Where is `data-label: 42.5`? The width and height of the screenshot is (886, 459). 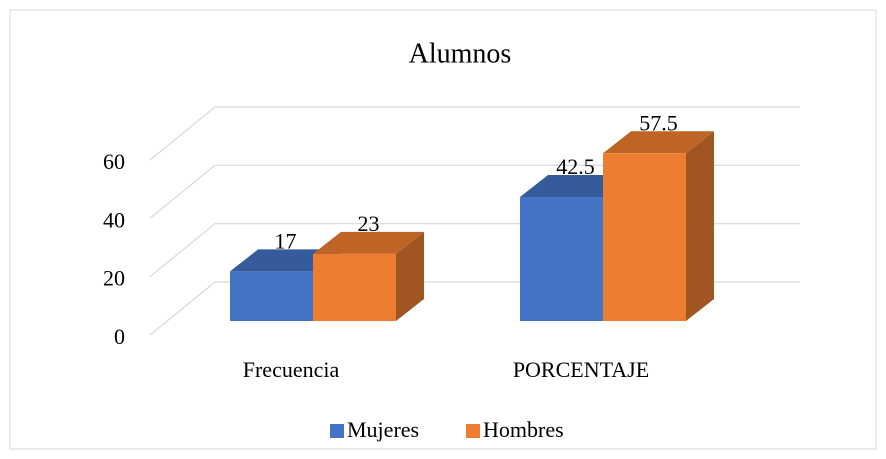
data-label: 42.5 is located at coordinates (575, 166).